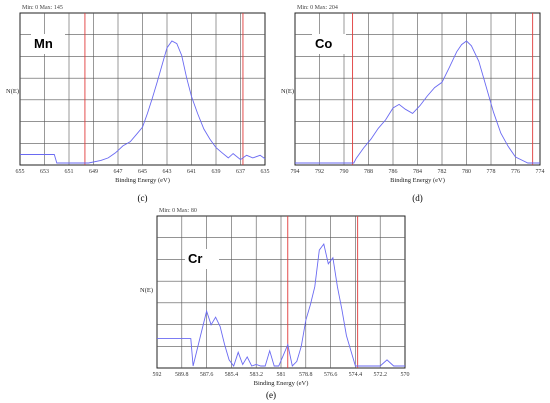 This screenshot has width=550, height=403. What do you see at coordinates (466, 172) in the screenshot?
I see `x-tick-label: 780` at bounding box center [466, 172].